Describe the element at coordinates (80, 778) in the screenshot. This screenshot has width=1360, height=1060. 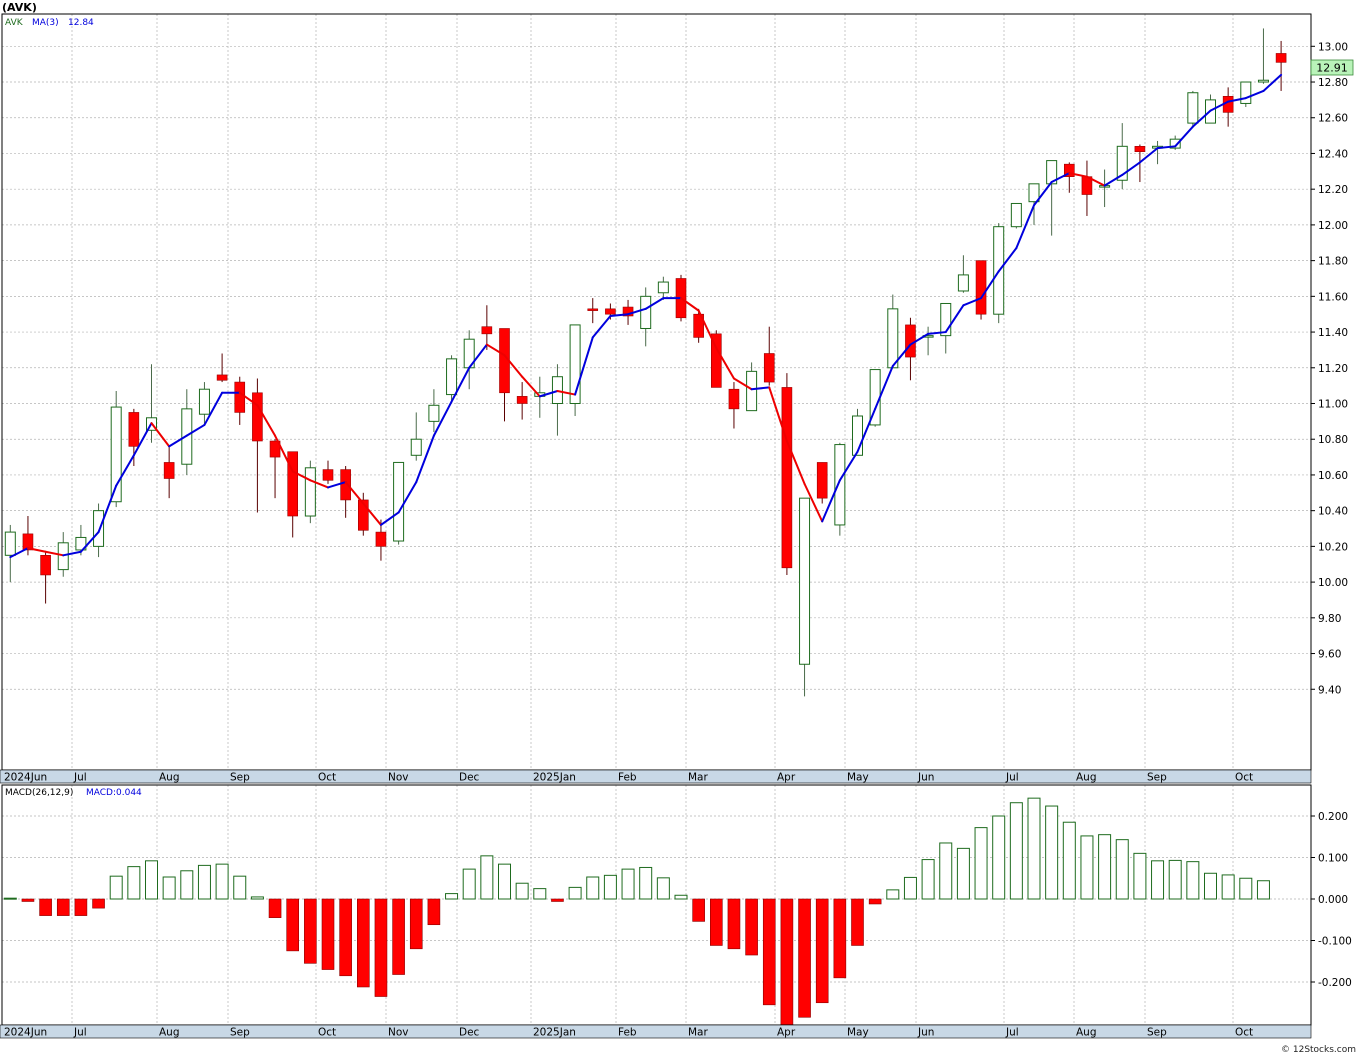
I see `price-x-axis-label: Jul` at that location.